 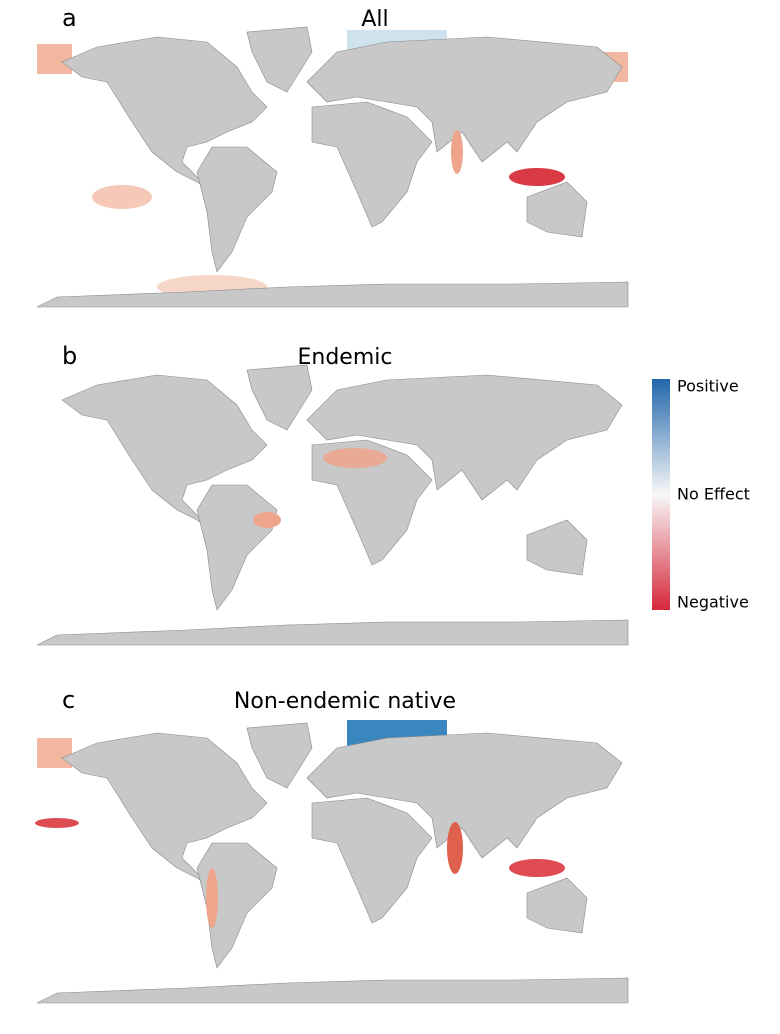 What do you see at coordinates (374, 19) in the screenshot?
I see `panel-title: All` at bounding box center [374, 19].